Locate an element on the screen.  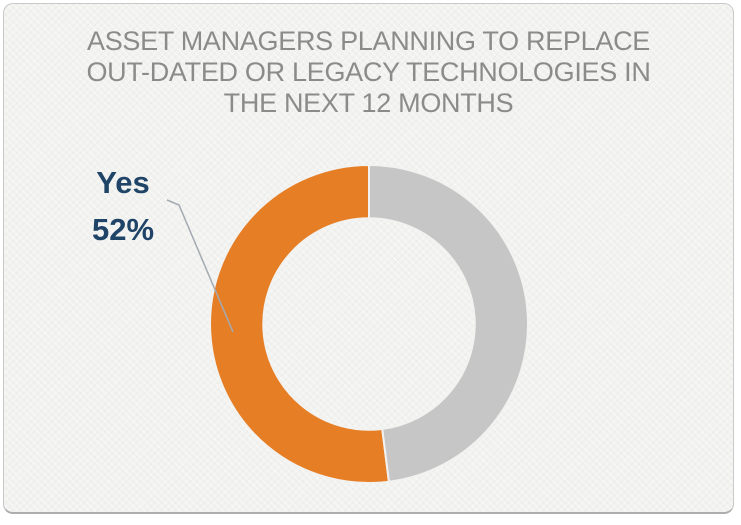
leader-line is located at coordinates (200, 266).